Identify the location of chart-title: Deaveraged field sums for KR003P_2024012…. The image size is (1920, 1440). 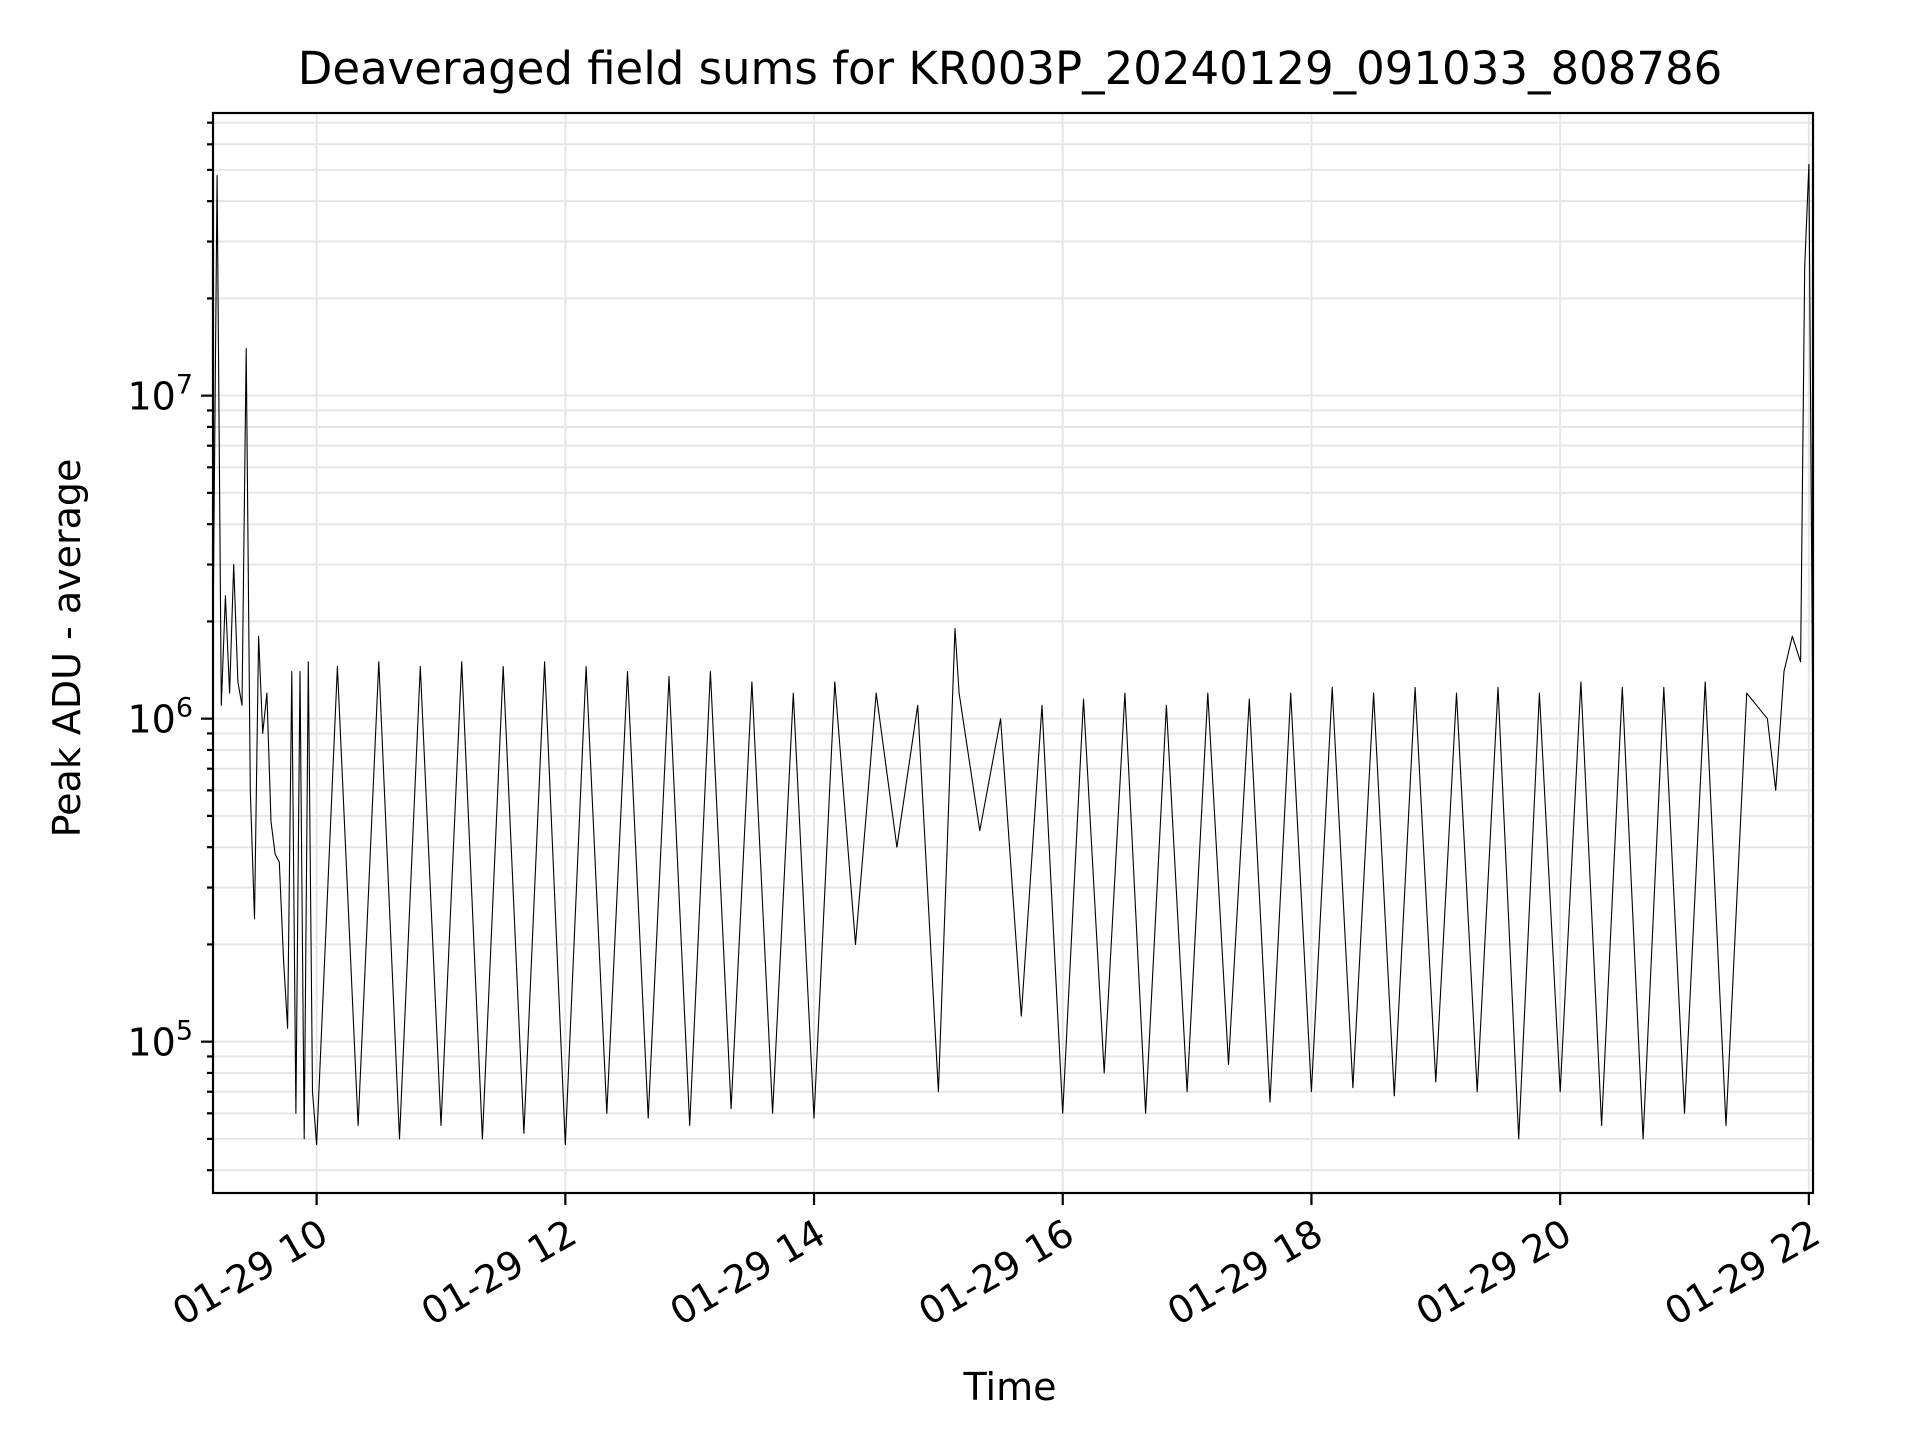
(1010, 68).